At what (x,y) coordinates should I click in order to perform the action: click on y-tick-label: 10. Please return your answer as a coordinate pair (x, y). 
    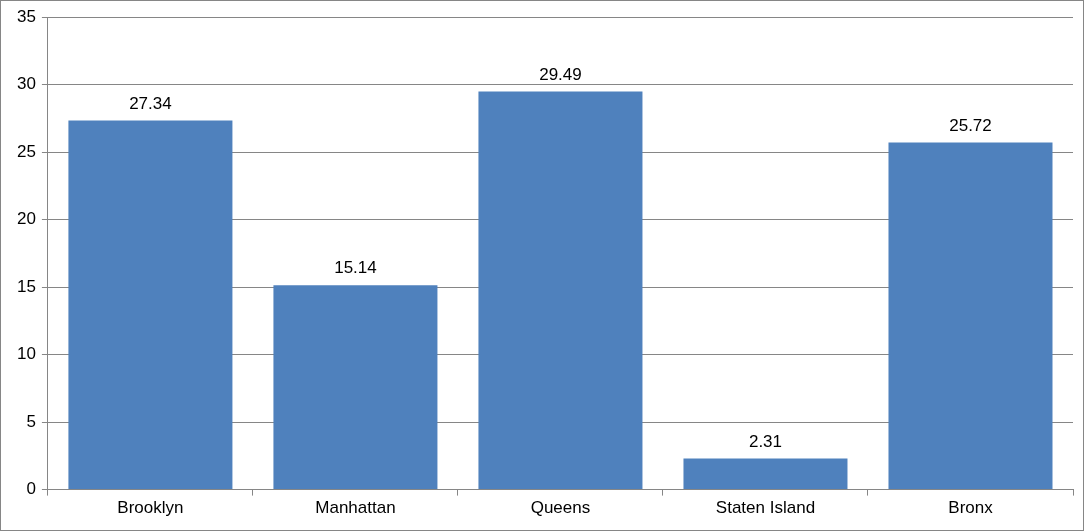
    Looking at the image, I should click on (26, 354).